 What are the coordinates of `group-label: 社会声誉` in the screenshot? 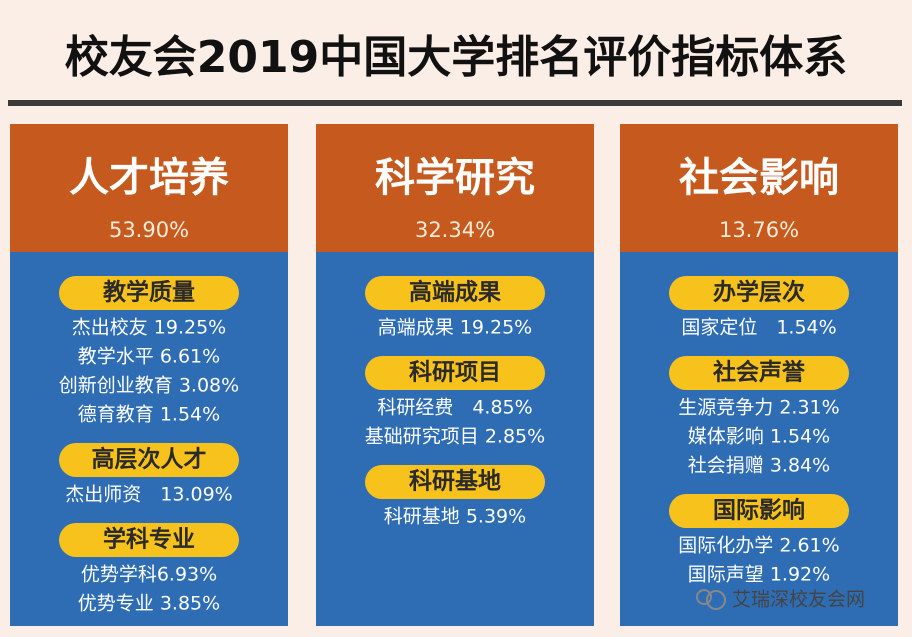 It's located at (759, 372).